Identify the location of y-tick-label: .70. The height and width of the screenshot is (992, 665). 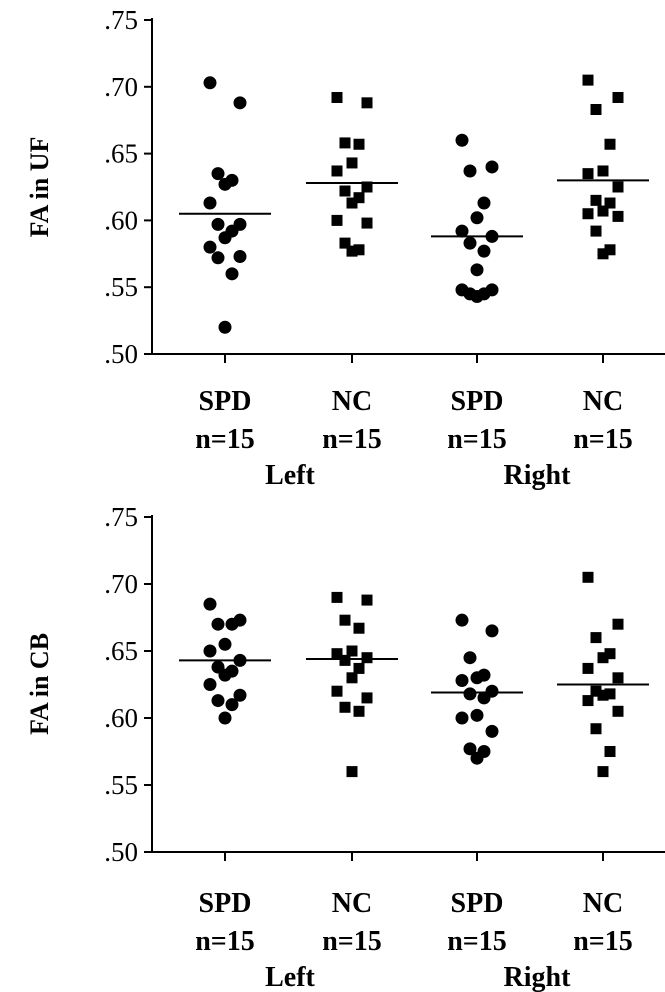
(121, 584).